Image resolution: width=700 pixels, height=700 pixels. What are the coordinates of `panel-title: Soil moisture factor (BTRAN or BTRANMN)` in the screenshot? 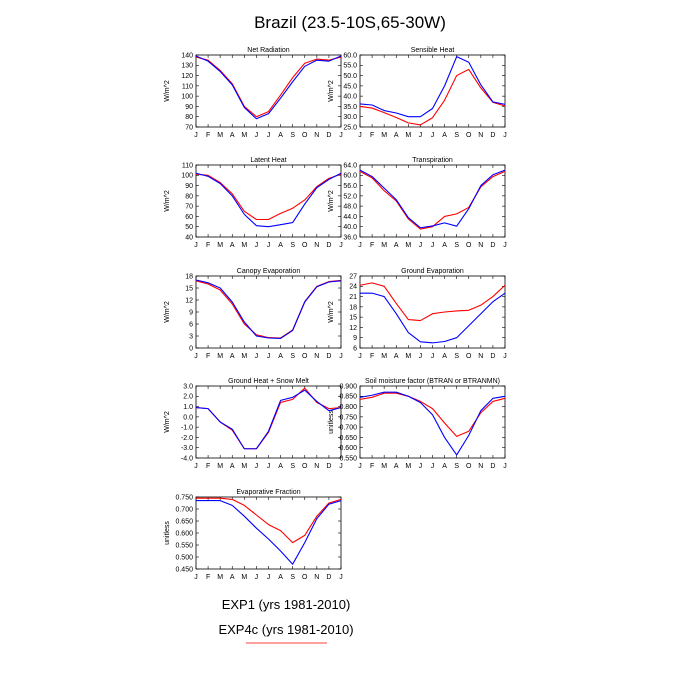 It's located at (432, 381).